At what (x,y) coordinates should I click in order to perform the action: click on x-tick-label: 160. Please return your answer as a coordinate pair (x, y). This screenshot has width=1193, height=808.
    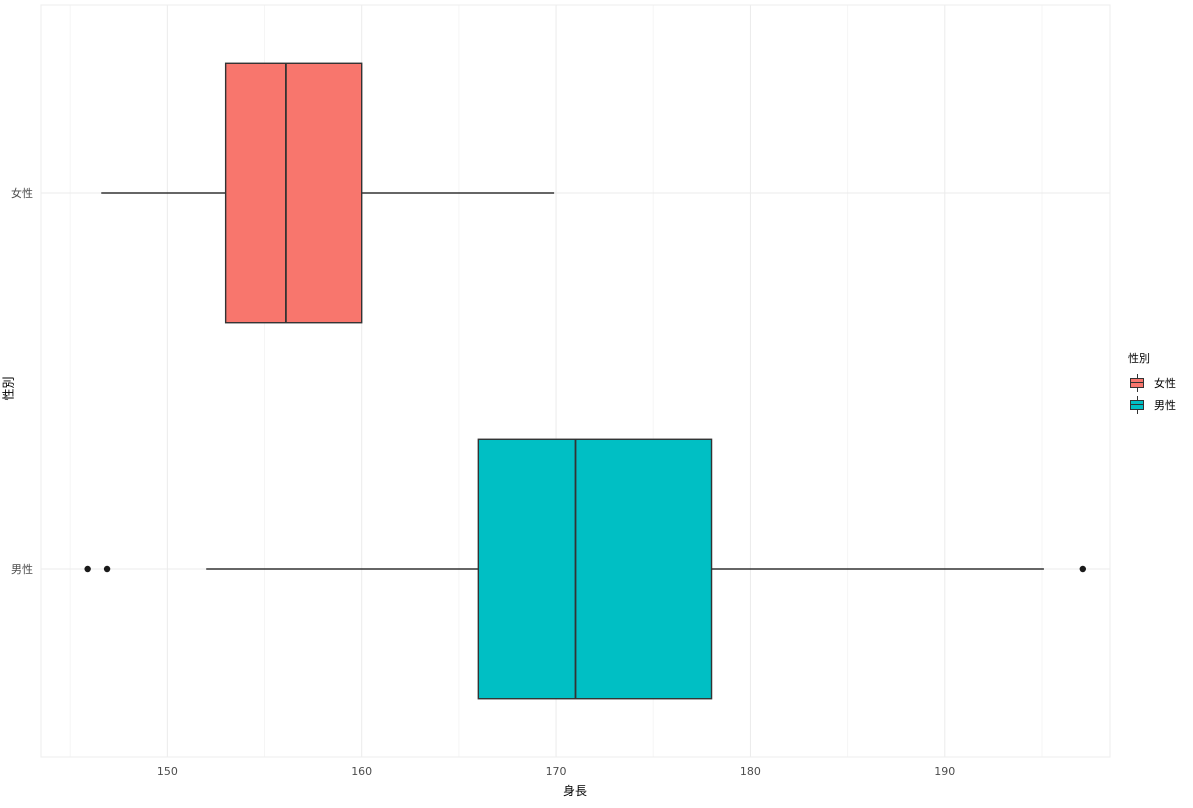
    Looking at the image, I should click on (362, 771).